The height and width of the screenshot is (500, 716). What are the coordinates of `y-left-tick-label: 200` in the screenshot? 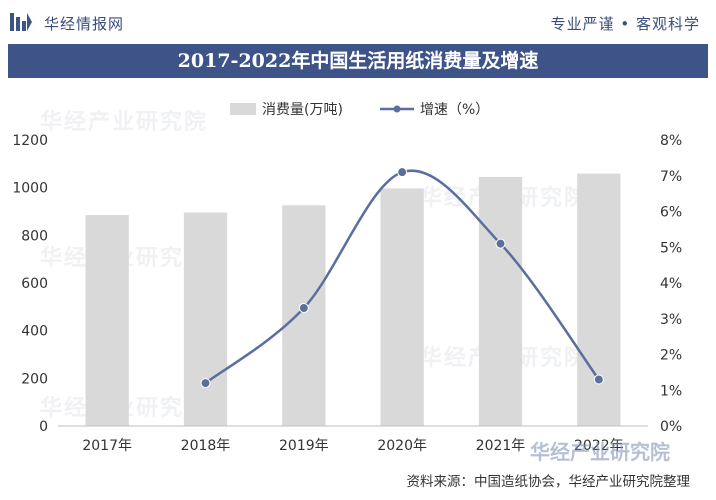 It's located at (34, 379).